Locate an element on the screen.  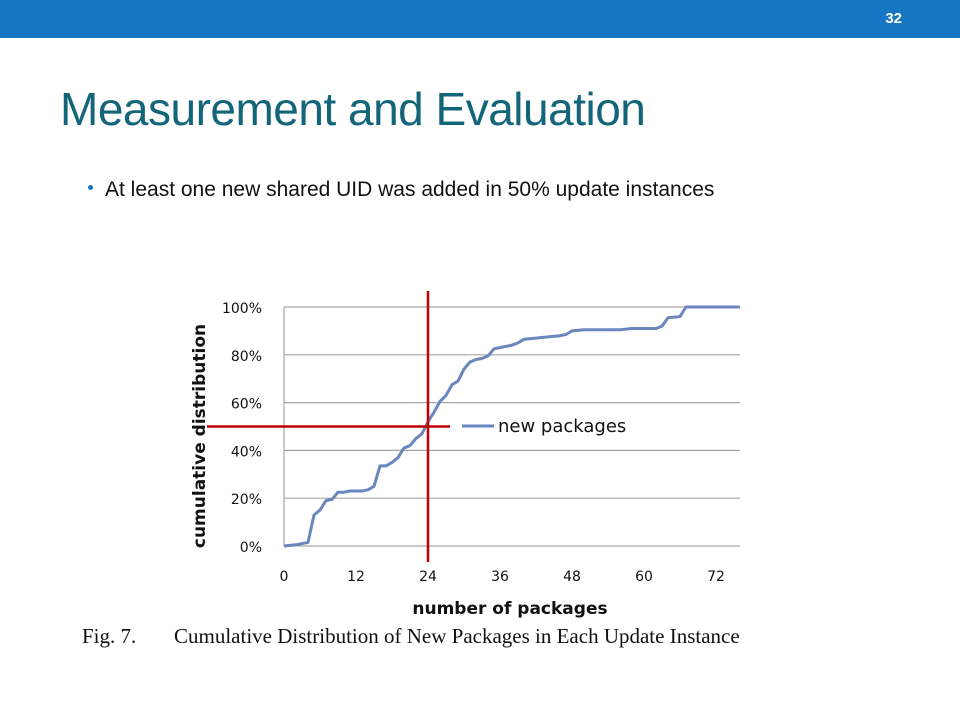
y-tick-label: 80% is located at coordinates (246, 357).